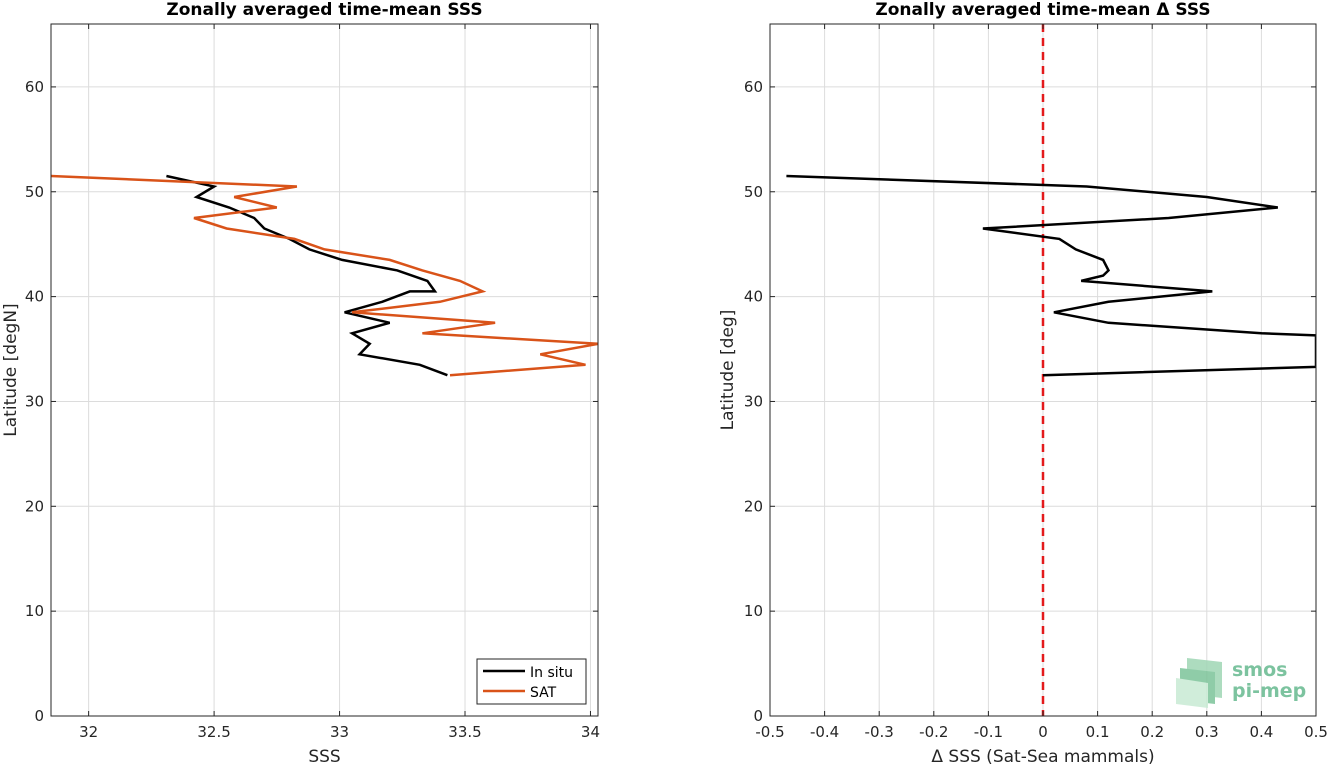 This screenshot has height=765, width=1327. Describe the element at coordinates (1042, 10) in the screenshot. I see `right-chart-title: Zonally averaged time-mean Δ SSS` at that location.